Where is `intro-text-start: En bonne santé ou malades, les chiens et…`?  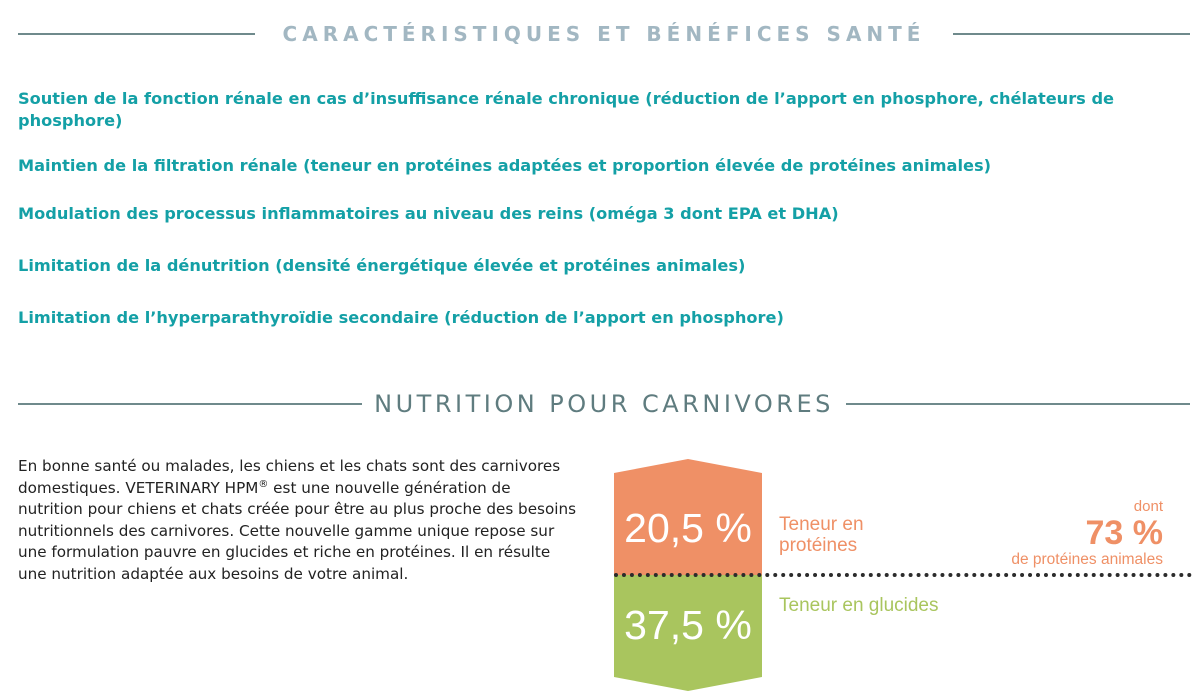
intro-text-start: En bonne santé ou malades, les chiens et… is located at coordinates (289, 477).